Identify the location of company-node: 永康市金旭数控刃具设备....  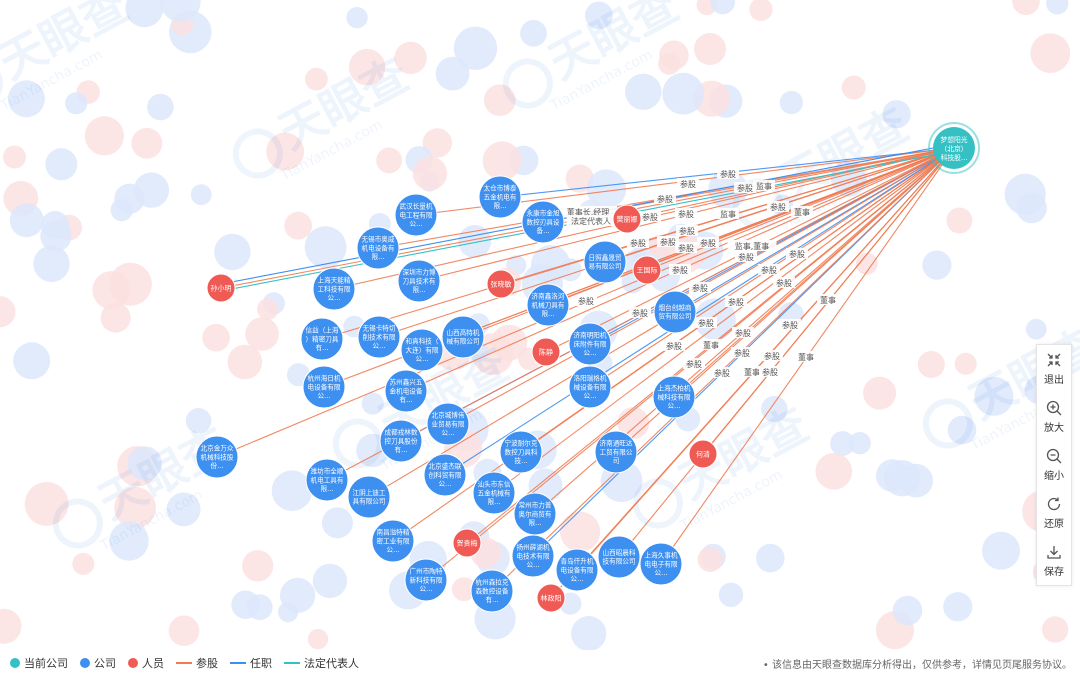
(543, 222).